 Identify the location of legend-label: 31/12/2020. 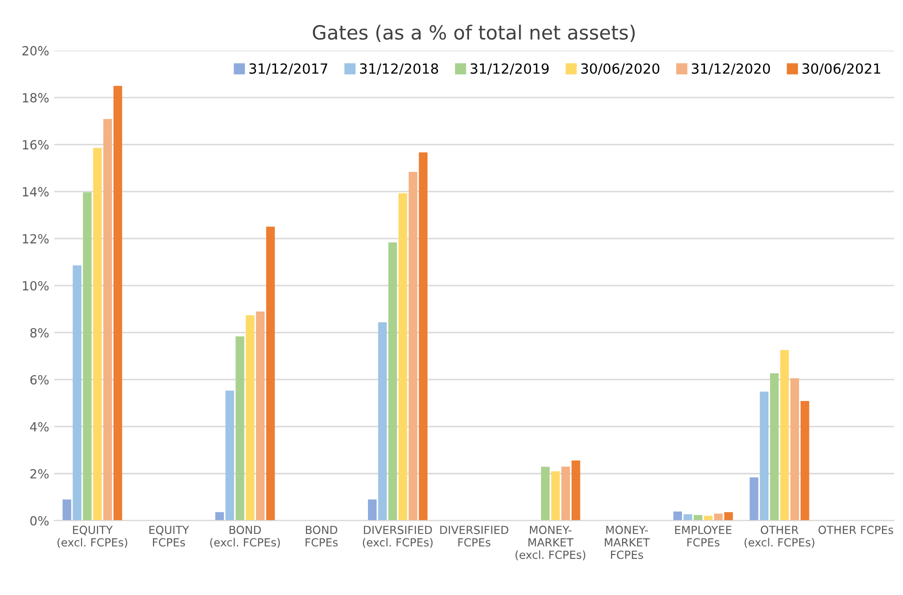
(731, 69).